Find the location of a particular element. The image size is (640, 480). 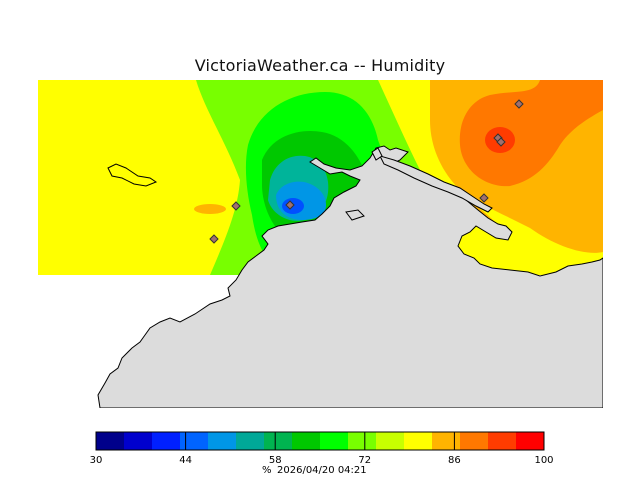

island-inlet is located at coordinates (377, 154).